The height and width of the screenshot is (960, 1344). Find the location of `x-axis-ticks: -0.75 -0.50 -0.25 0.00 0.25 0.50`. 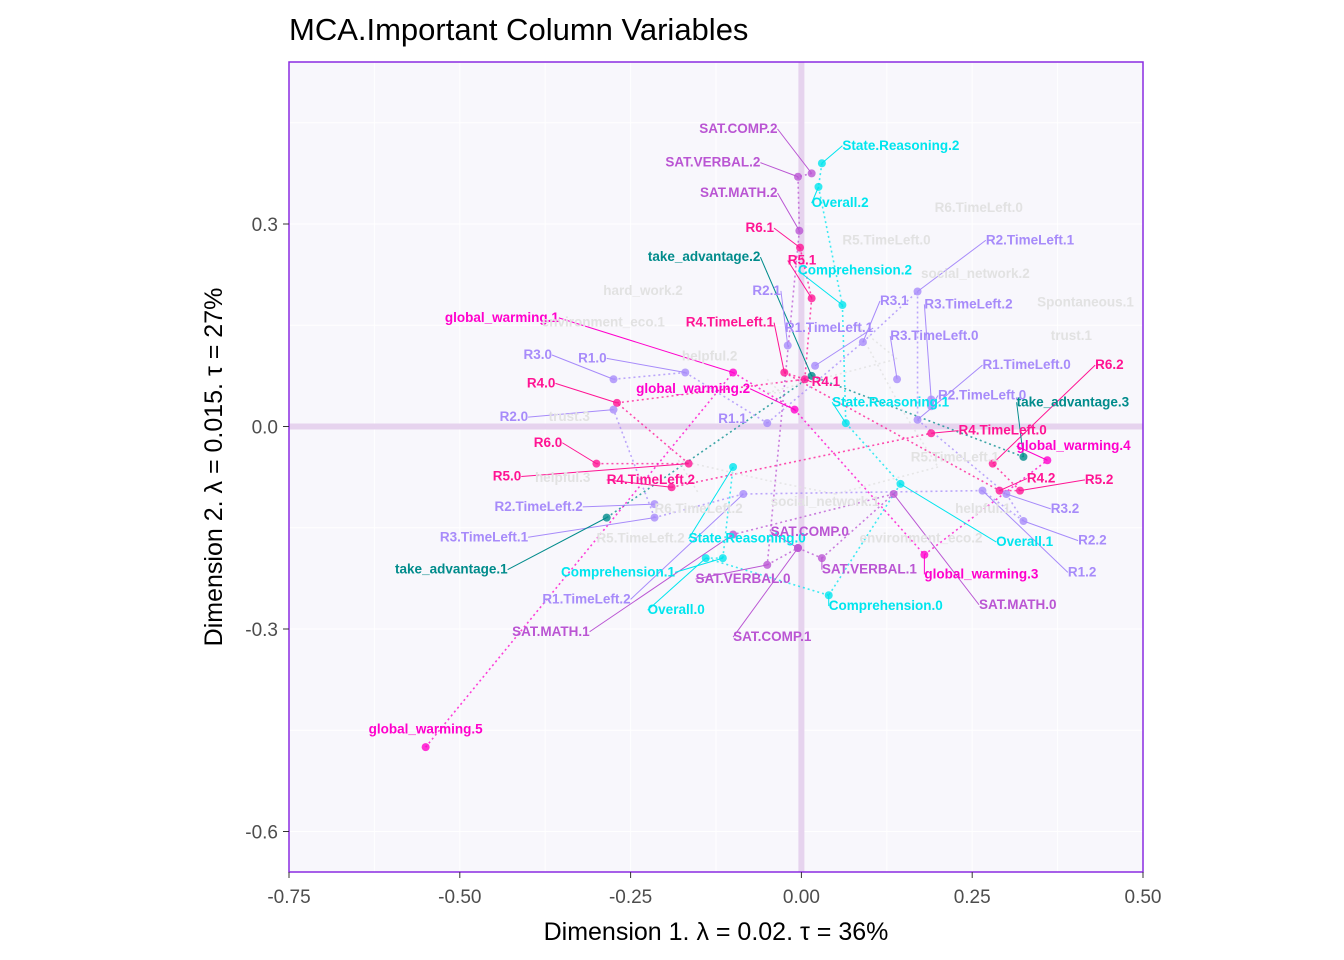

x-axis-ticks: -0.75 -0.50 -0.25 0.00 0.25 0.50 is located at coordinates (714, 890).